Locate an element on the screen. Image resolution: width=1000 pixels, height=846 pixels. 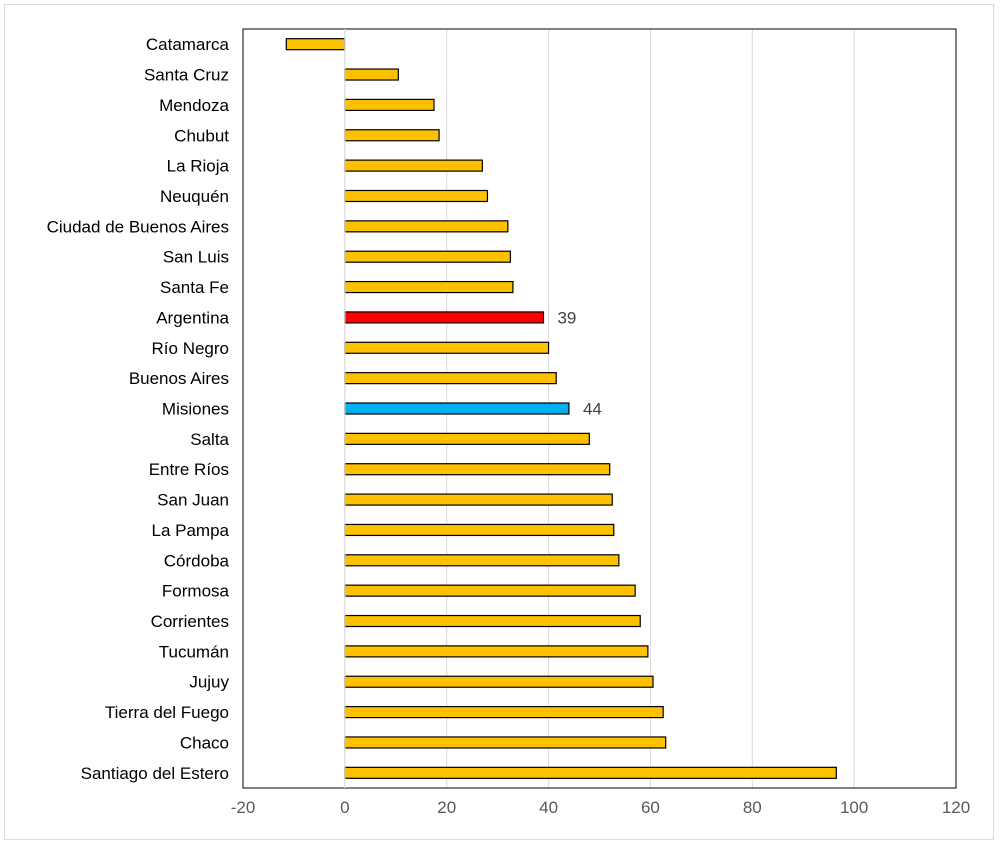
data-label: 39 is located at coordinates (566, 317).